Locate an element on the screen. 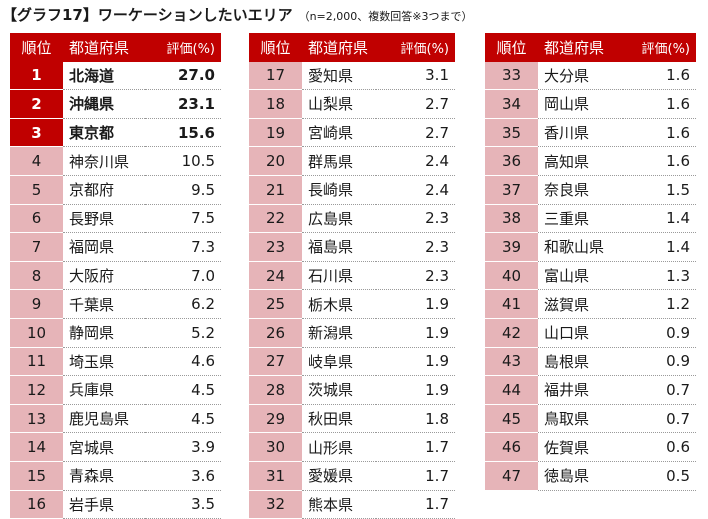 This screenshot has height=519, width=708. value-cell: 4.6 is located at coordinates (183, 362).